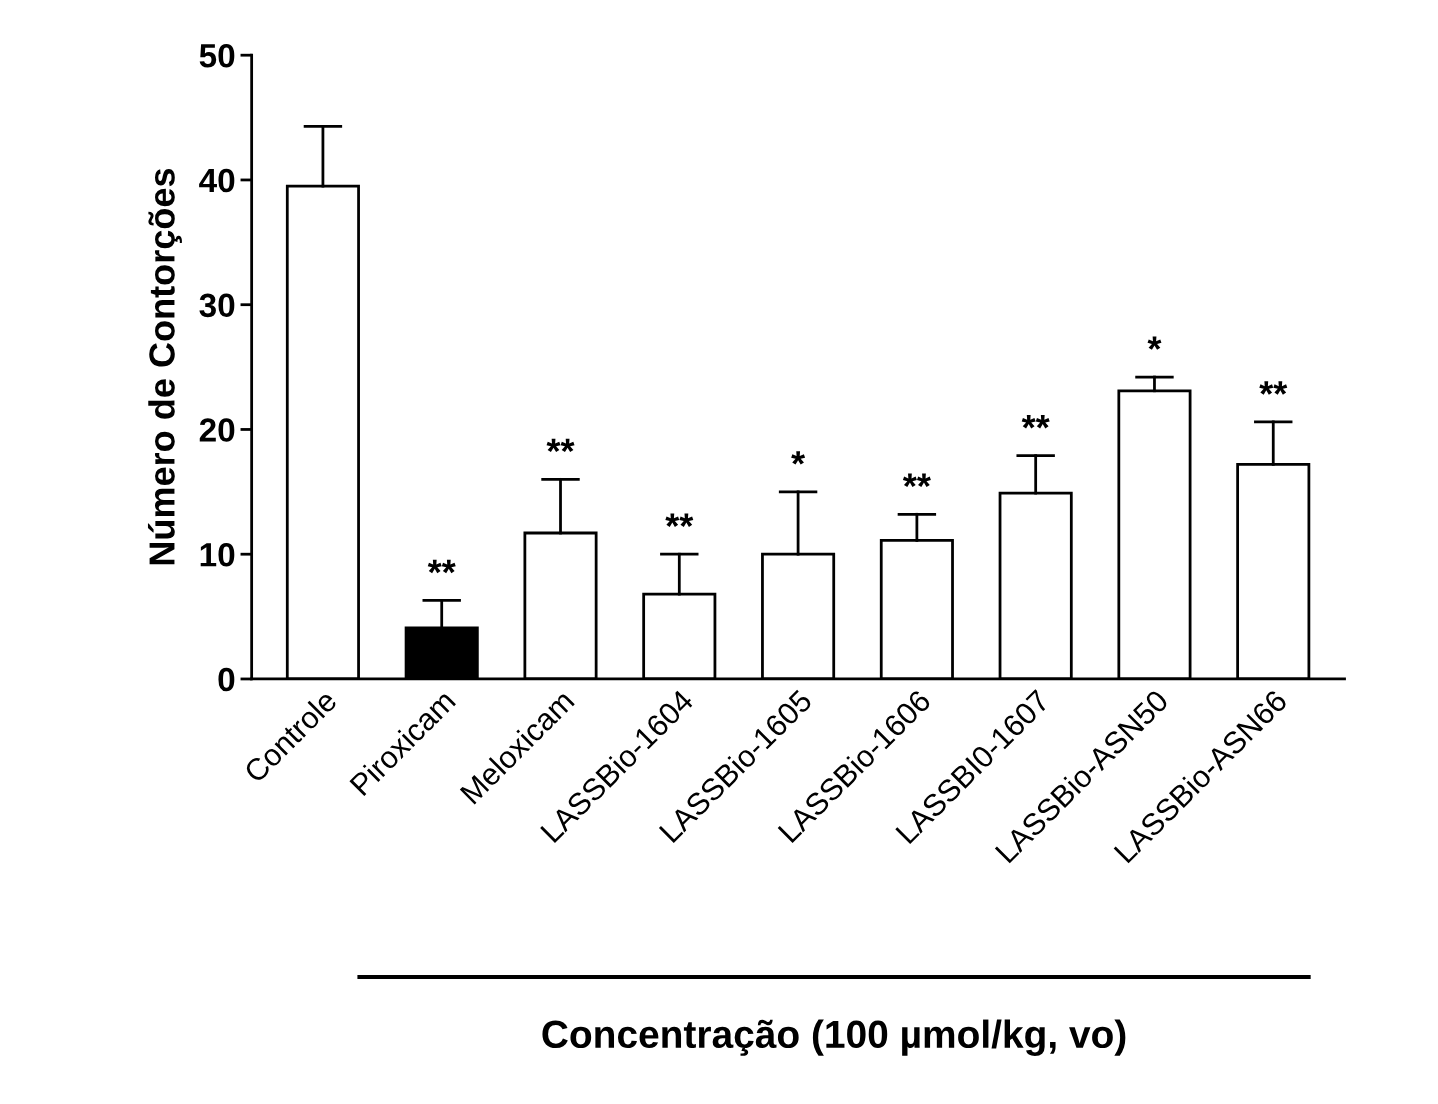 The image size is (1438, 1104). What do you see at coordinates (834, 1037) in the screenshot?
I see `x-axis-title: Concentração (100 µmol/kg, vo)` at bounding box center [834, 1037].